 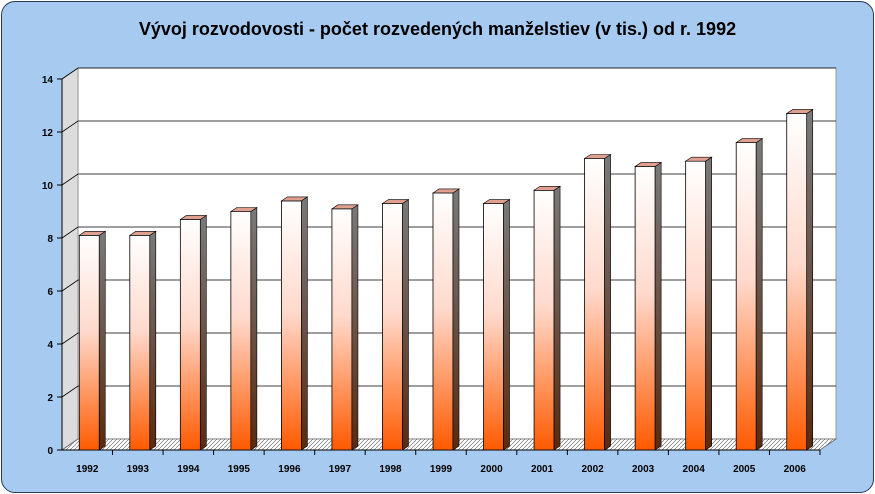 I want to click on bar-side-2001, so click(x=557, y=318).